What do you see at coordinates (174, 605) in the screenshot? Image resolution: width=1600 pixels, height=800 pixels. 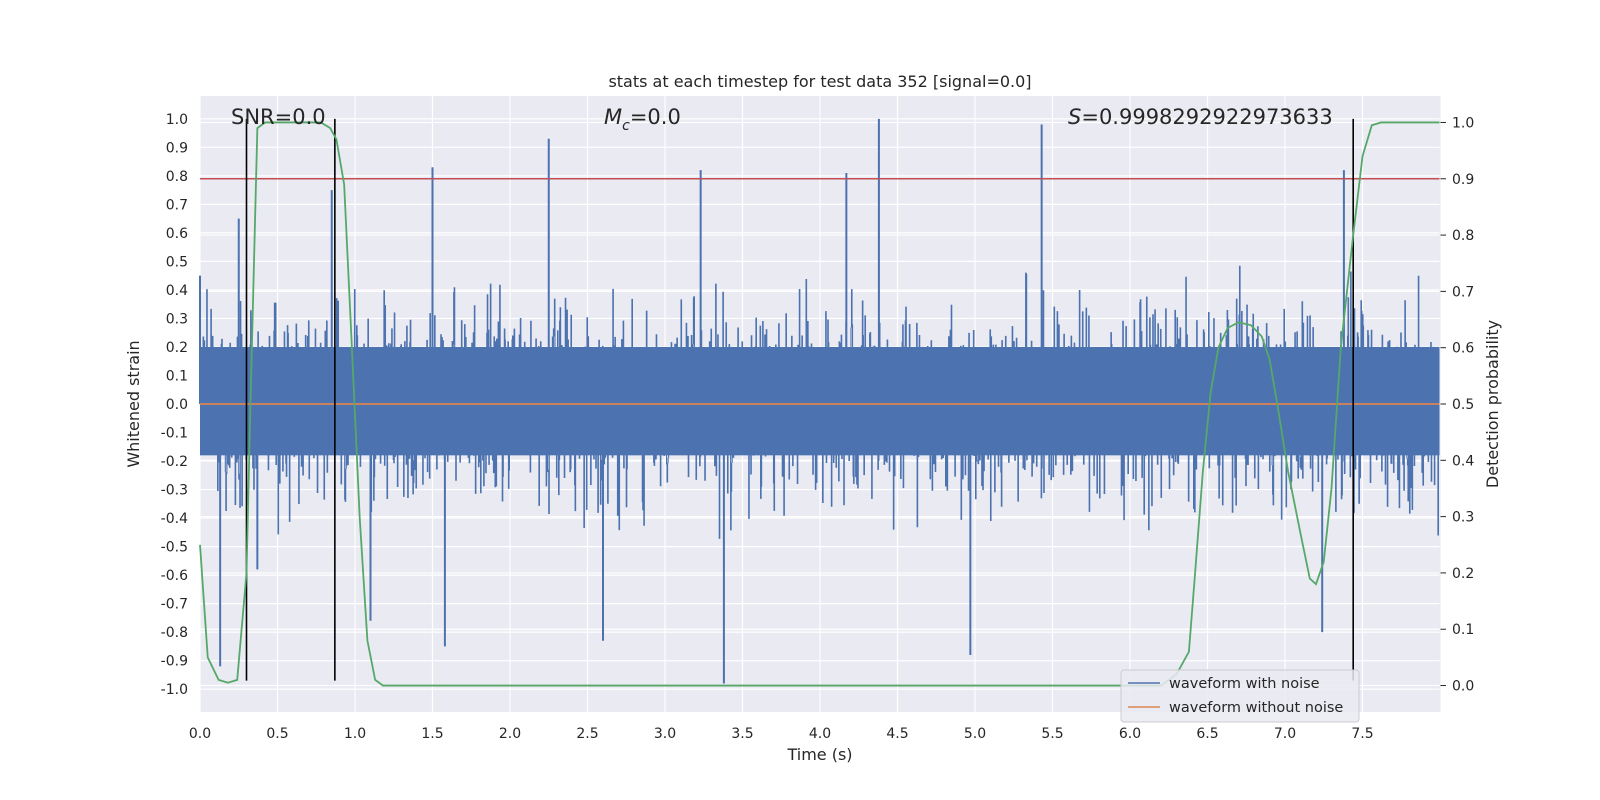 I see `y-tick-label: -0.7` at bounding box center [174, 605].